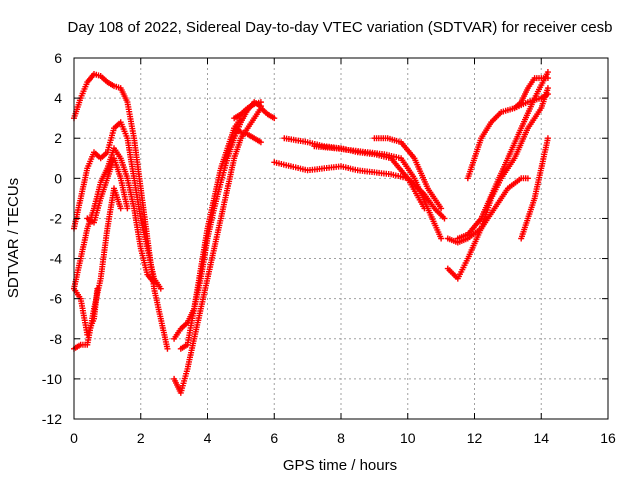 The height and width of the screenshot is (480, 640). What do you see at coordinates (56, 339) in the screenshot?
I see `y-tick-label: -8` at bounding box center [56, 339].